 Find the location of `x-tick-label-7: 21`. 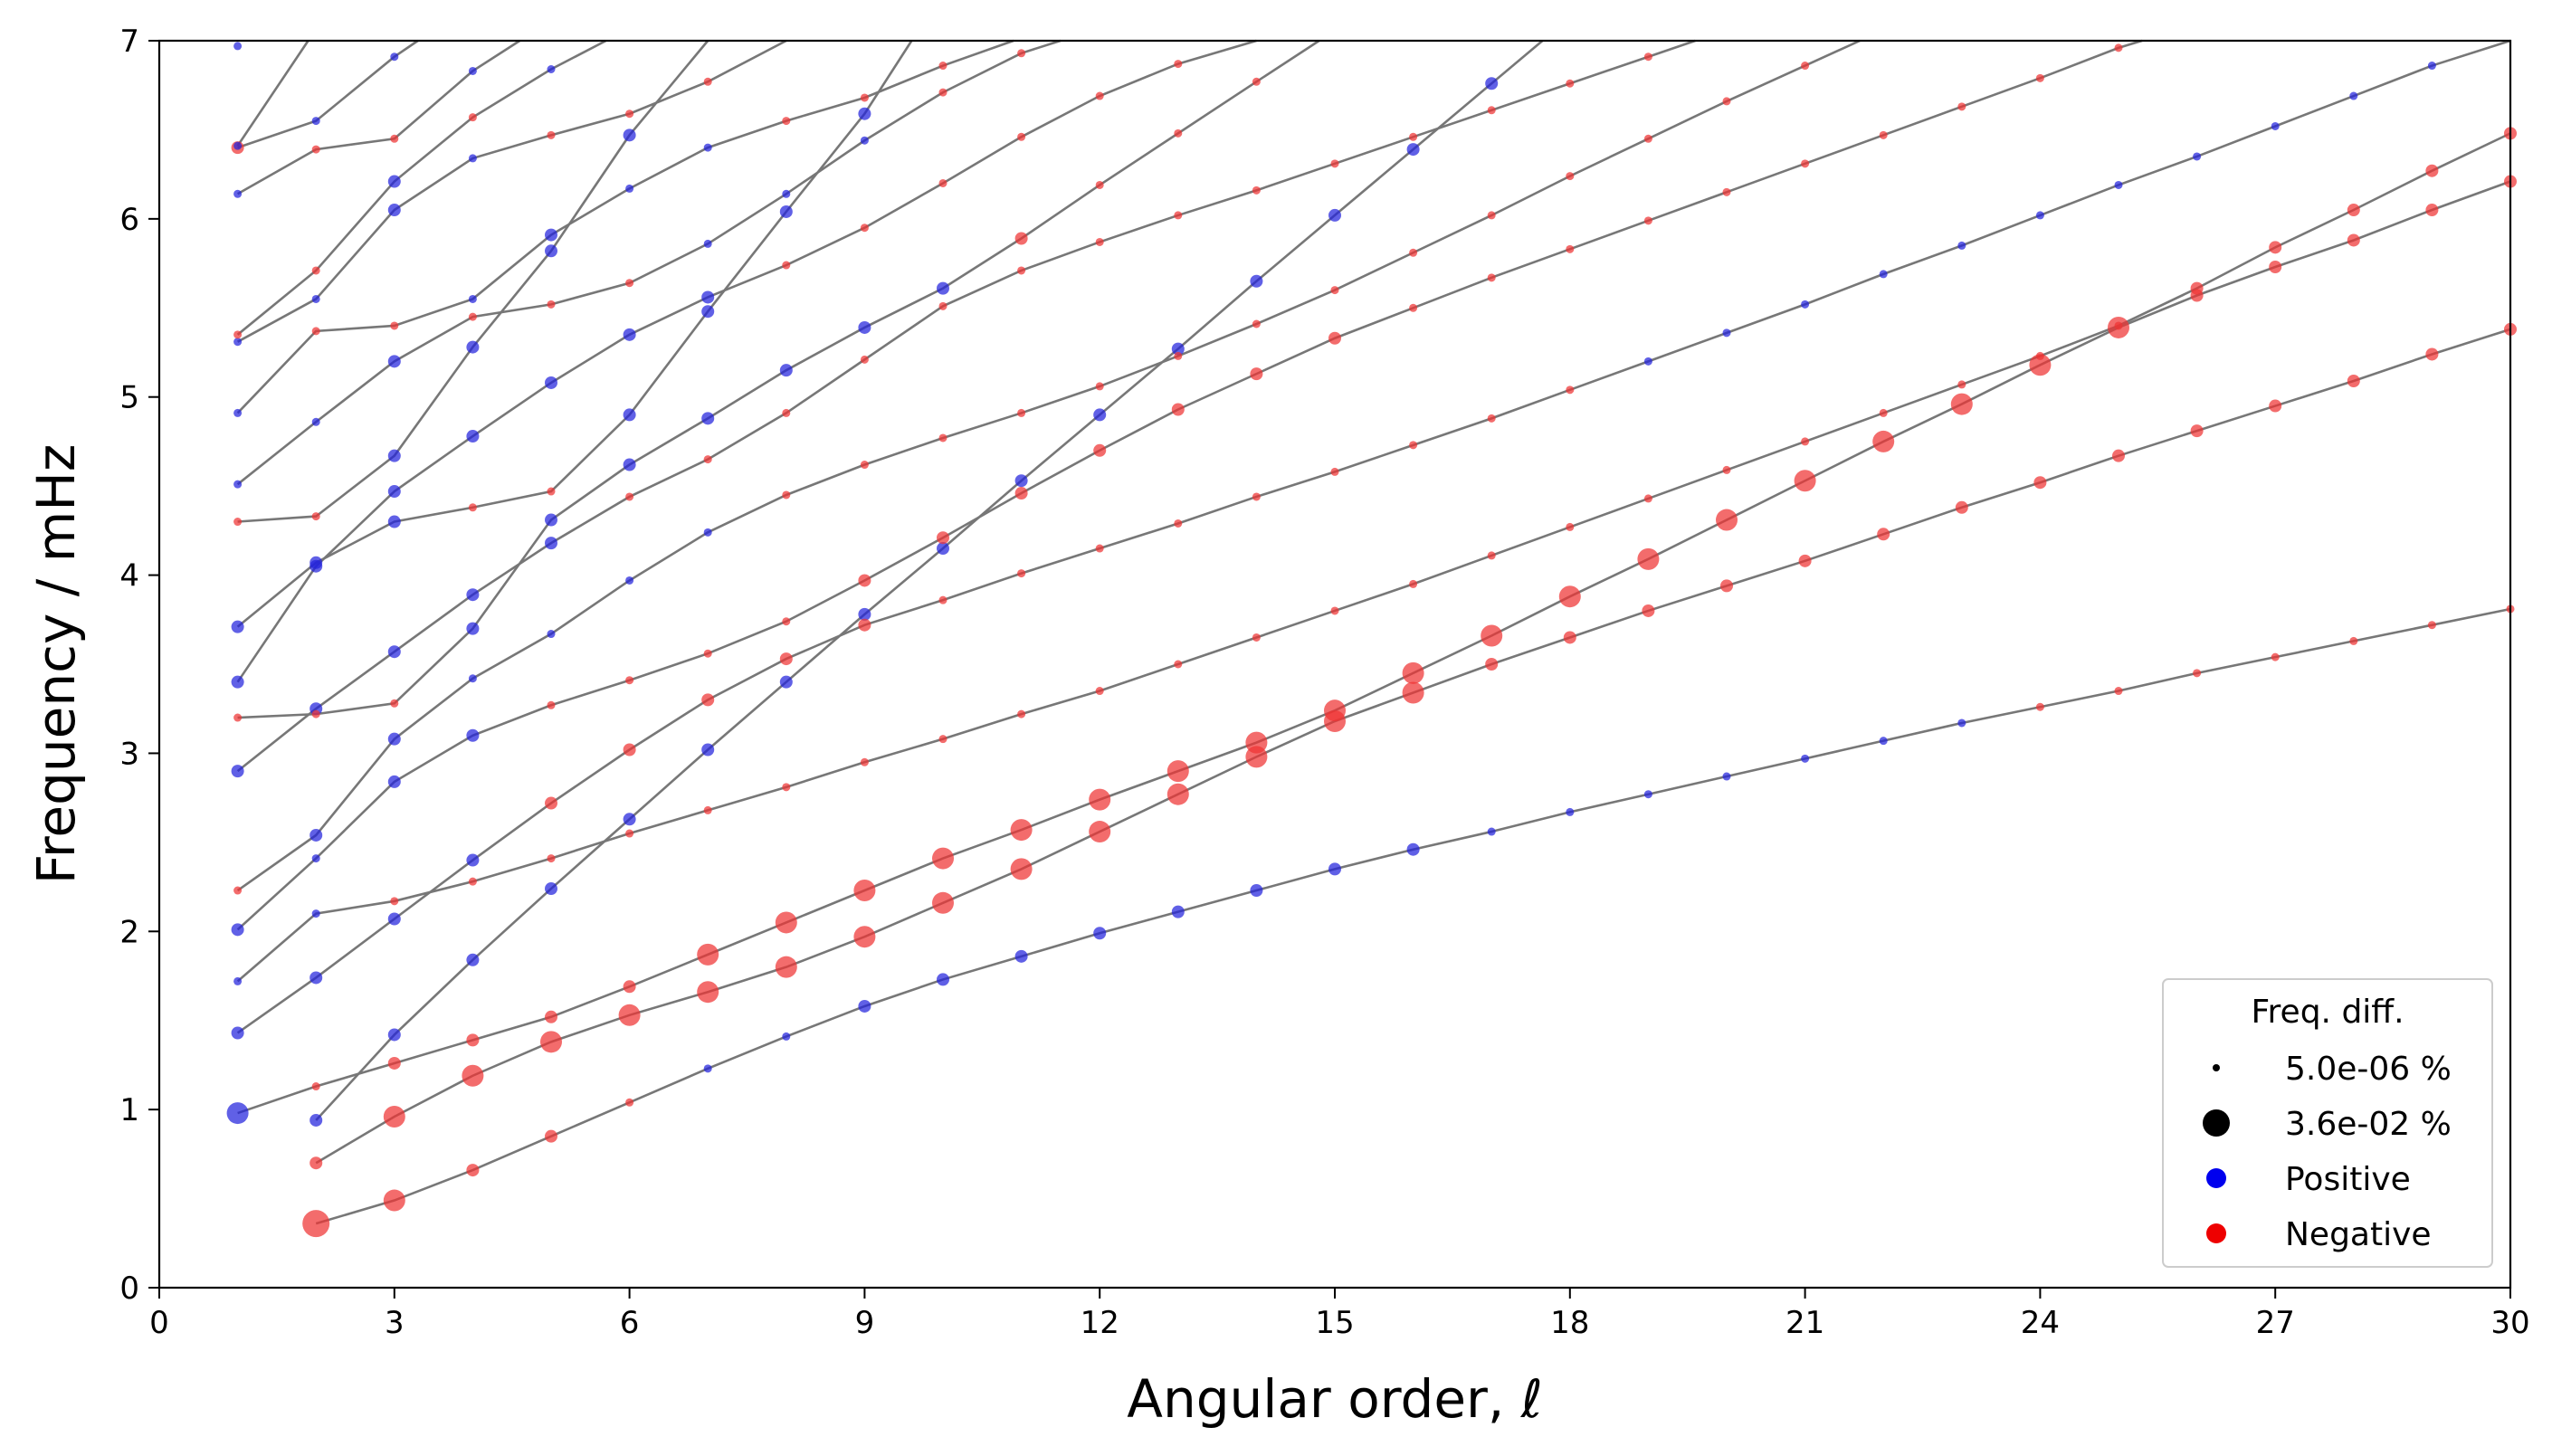

x-tick-label-7: 21 is located at coordinates (1804, 1323).